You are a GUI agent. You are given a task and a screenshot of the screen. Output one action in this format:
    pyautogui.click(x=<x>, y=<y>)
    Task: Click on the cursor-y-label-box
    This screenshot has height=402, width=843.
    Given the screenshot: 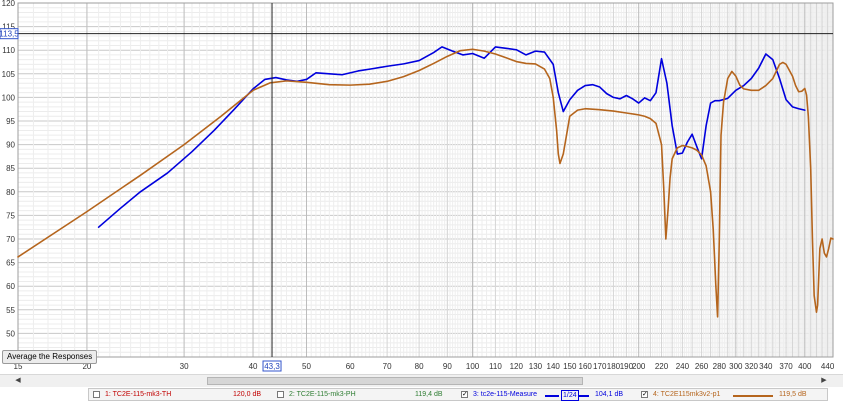 What is the action you would take?
    pyautogui.click(x=9, y=34)
    